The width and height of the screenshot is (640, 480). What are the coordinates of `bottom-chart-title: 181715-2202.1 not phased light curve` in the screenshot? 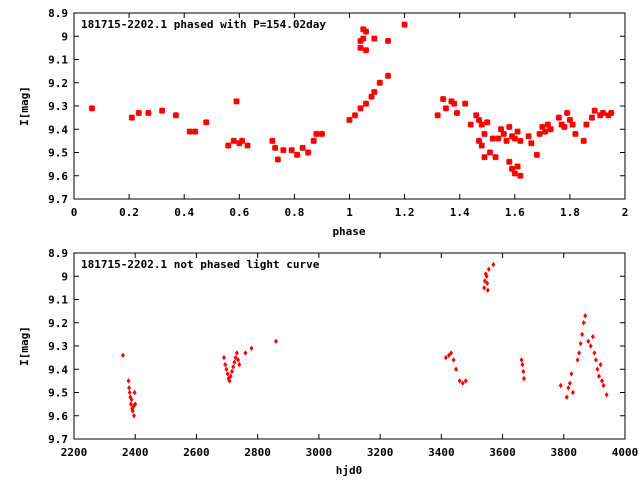 It's located at (200, 264).